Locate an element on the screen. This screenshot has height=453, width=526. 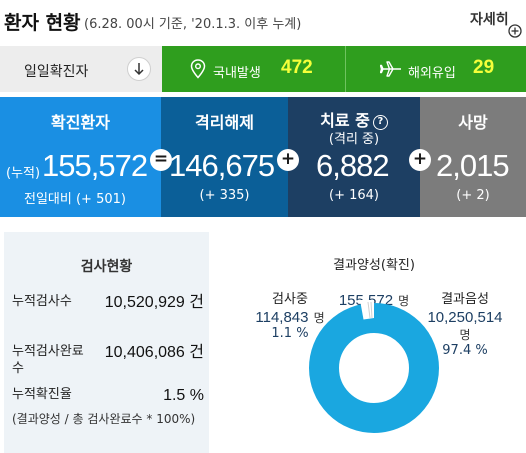
treatment-delta: (+ 164) is located at coordinates (354, 195).